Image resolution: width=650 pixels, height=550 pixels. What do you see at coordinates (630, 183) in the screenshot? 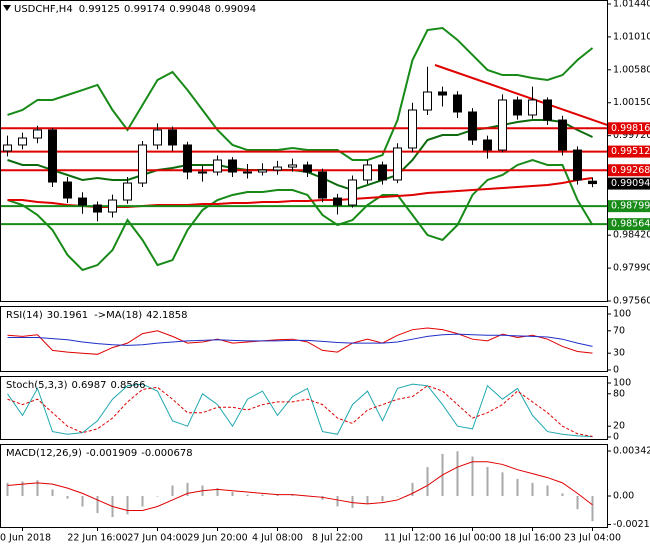
I see `last-price-label: 0.99094` at bounding box center [630, 183].